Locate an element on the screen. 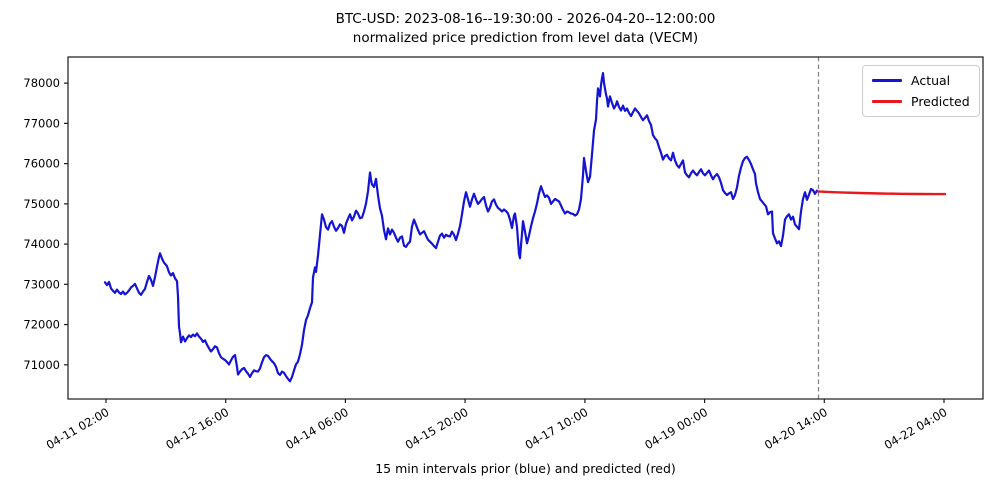 This screenshot has height=500, width=1000. predicted-line-swatch is located at coordinates (887, 101).